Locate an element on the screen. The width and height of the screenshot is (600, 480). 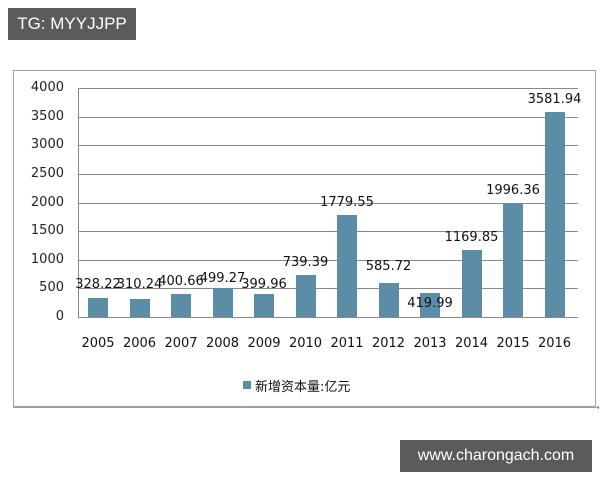
x-tick-label: 2006 is located at coordinates (139, 343).